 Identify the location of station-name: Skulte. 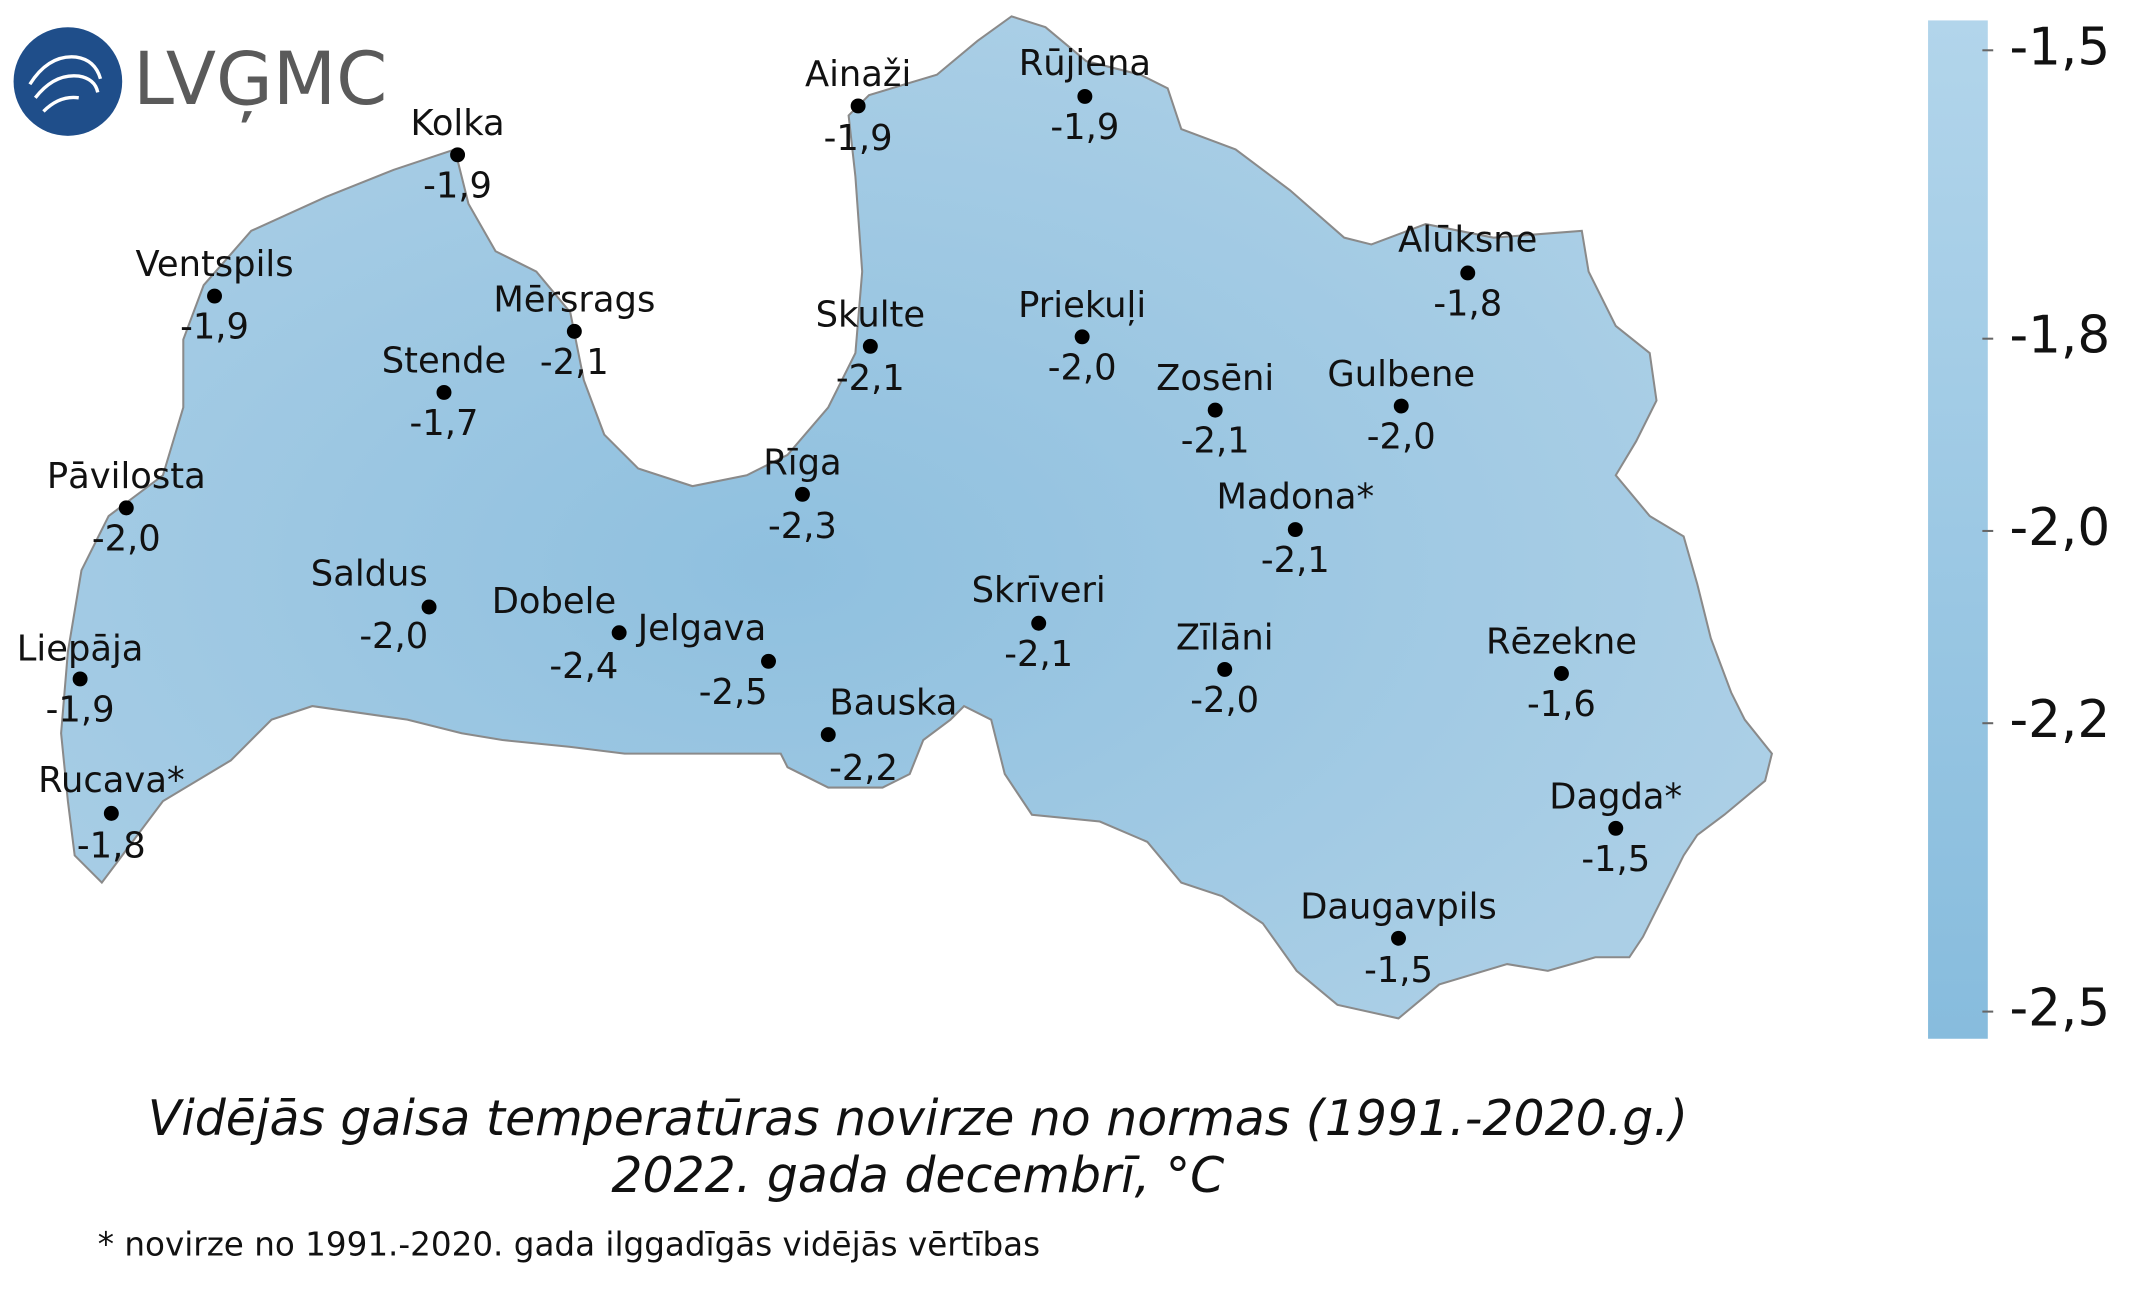
(871, 314).